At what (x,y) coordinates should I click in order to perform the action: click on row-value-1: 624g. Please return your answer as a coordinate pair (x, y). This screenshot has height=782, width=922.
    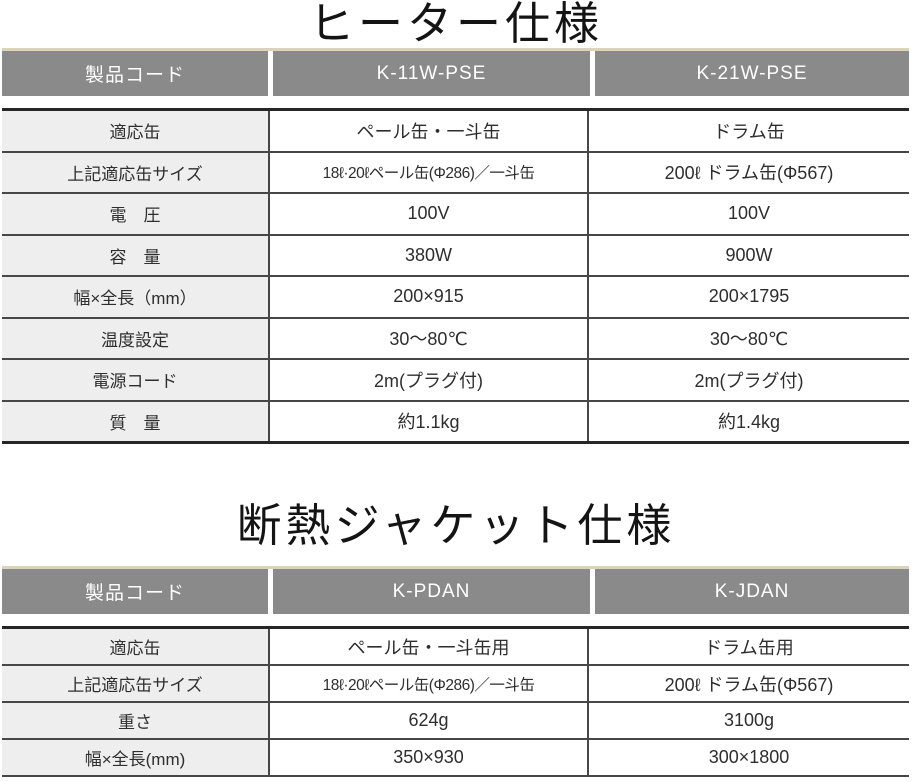
    Looking at the image, I should click on (429, 720).